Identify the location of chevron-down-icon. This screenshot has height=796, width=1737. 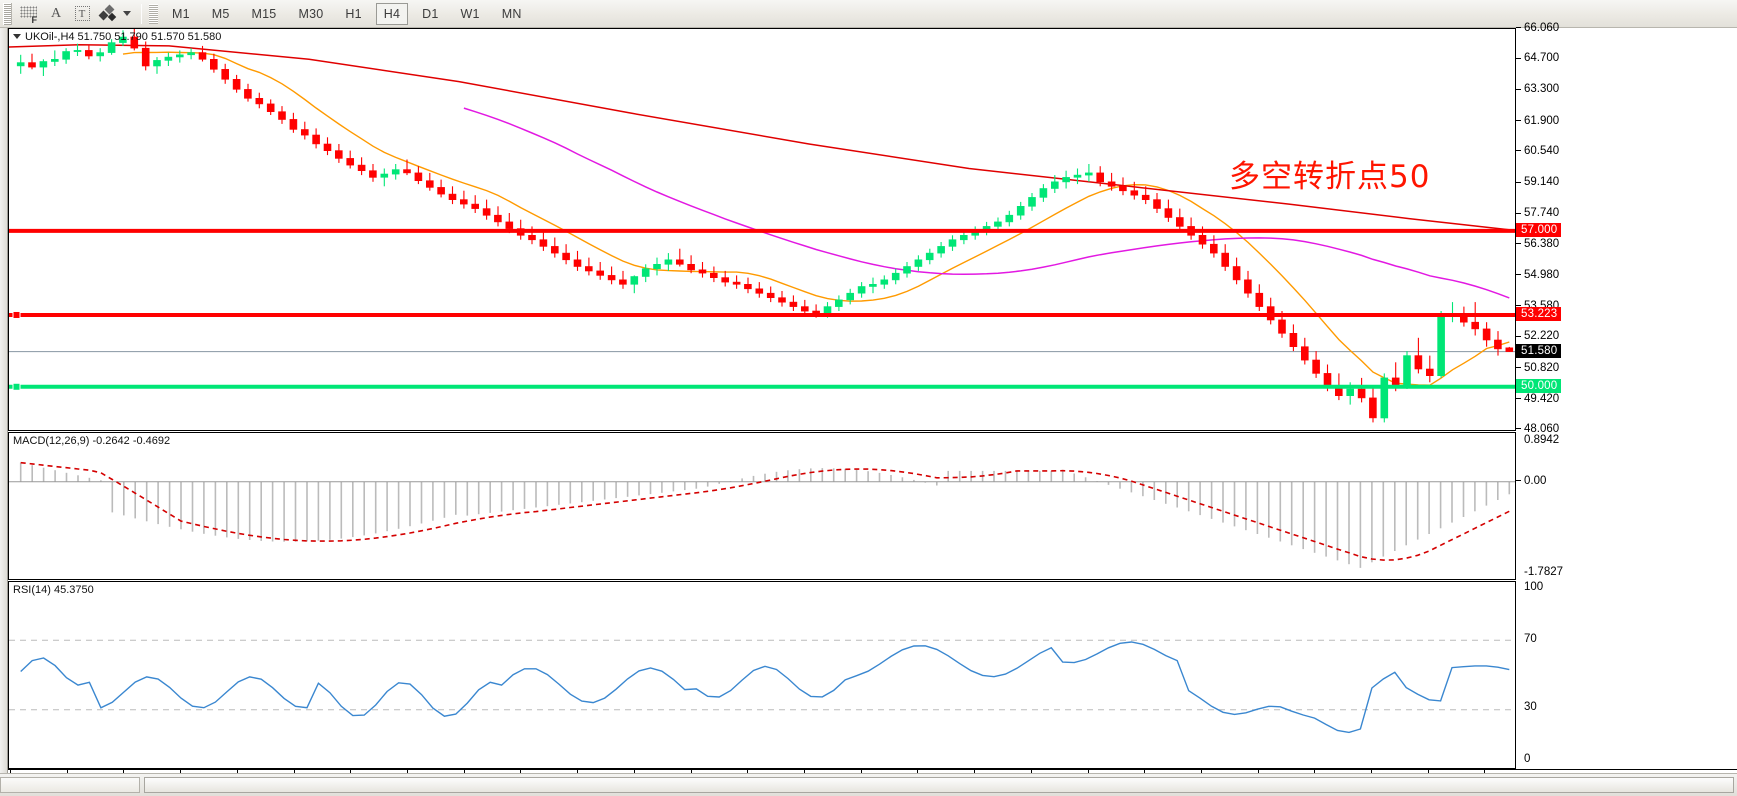
(127, 13).